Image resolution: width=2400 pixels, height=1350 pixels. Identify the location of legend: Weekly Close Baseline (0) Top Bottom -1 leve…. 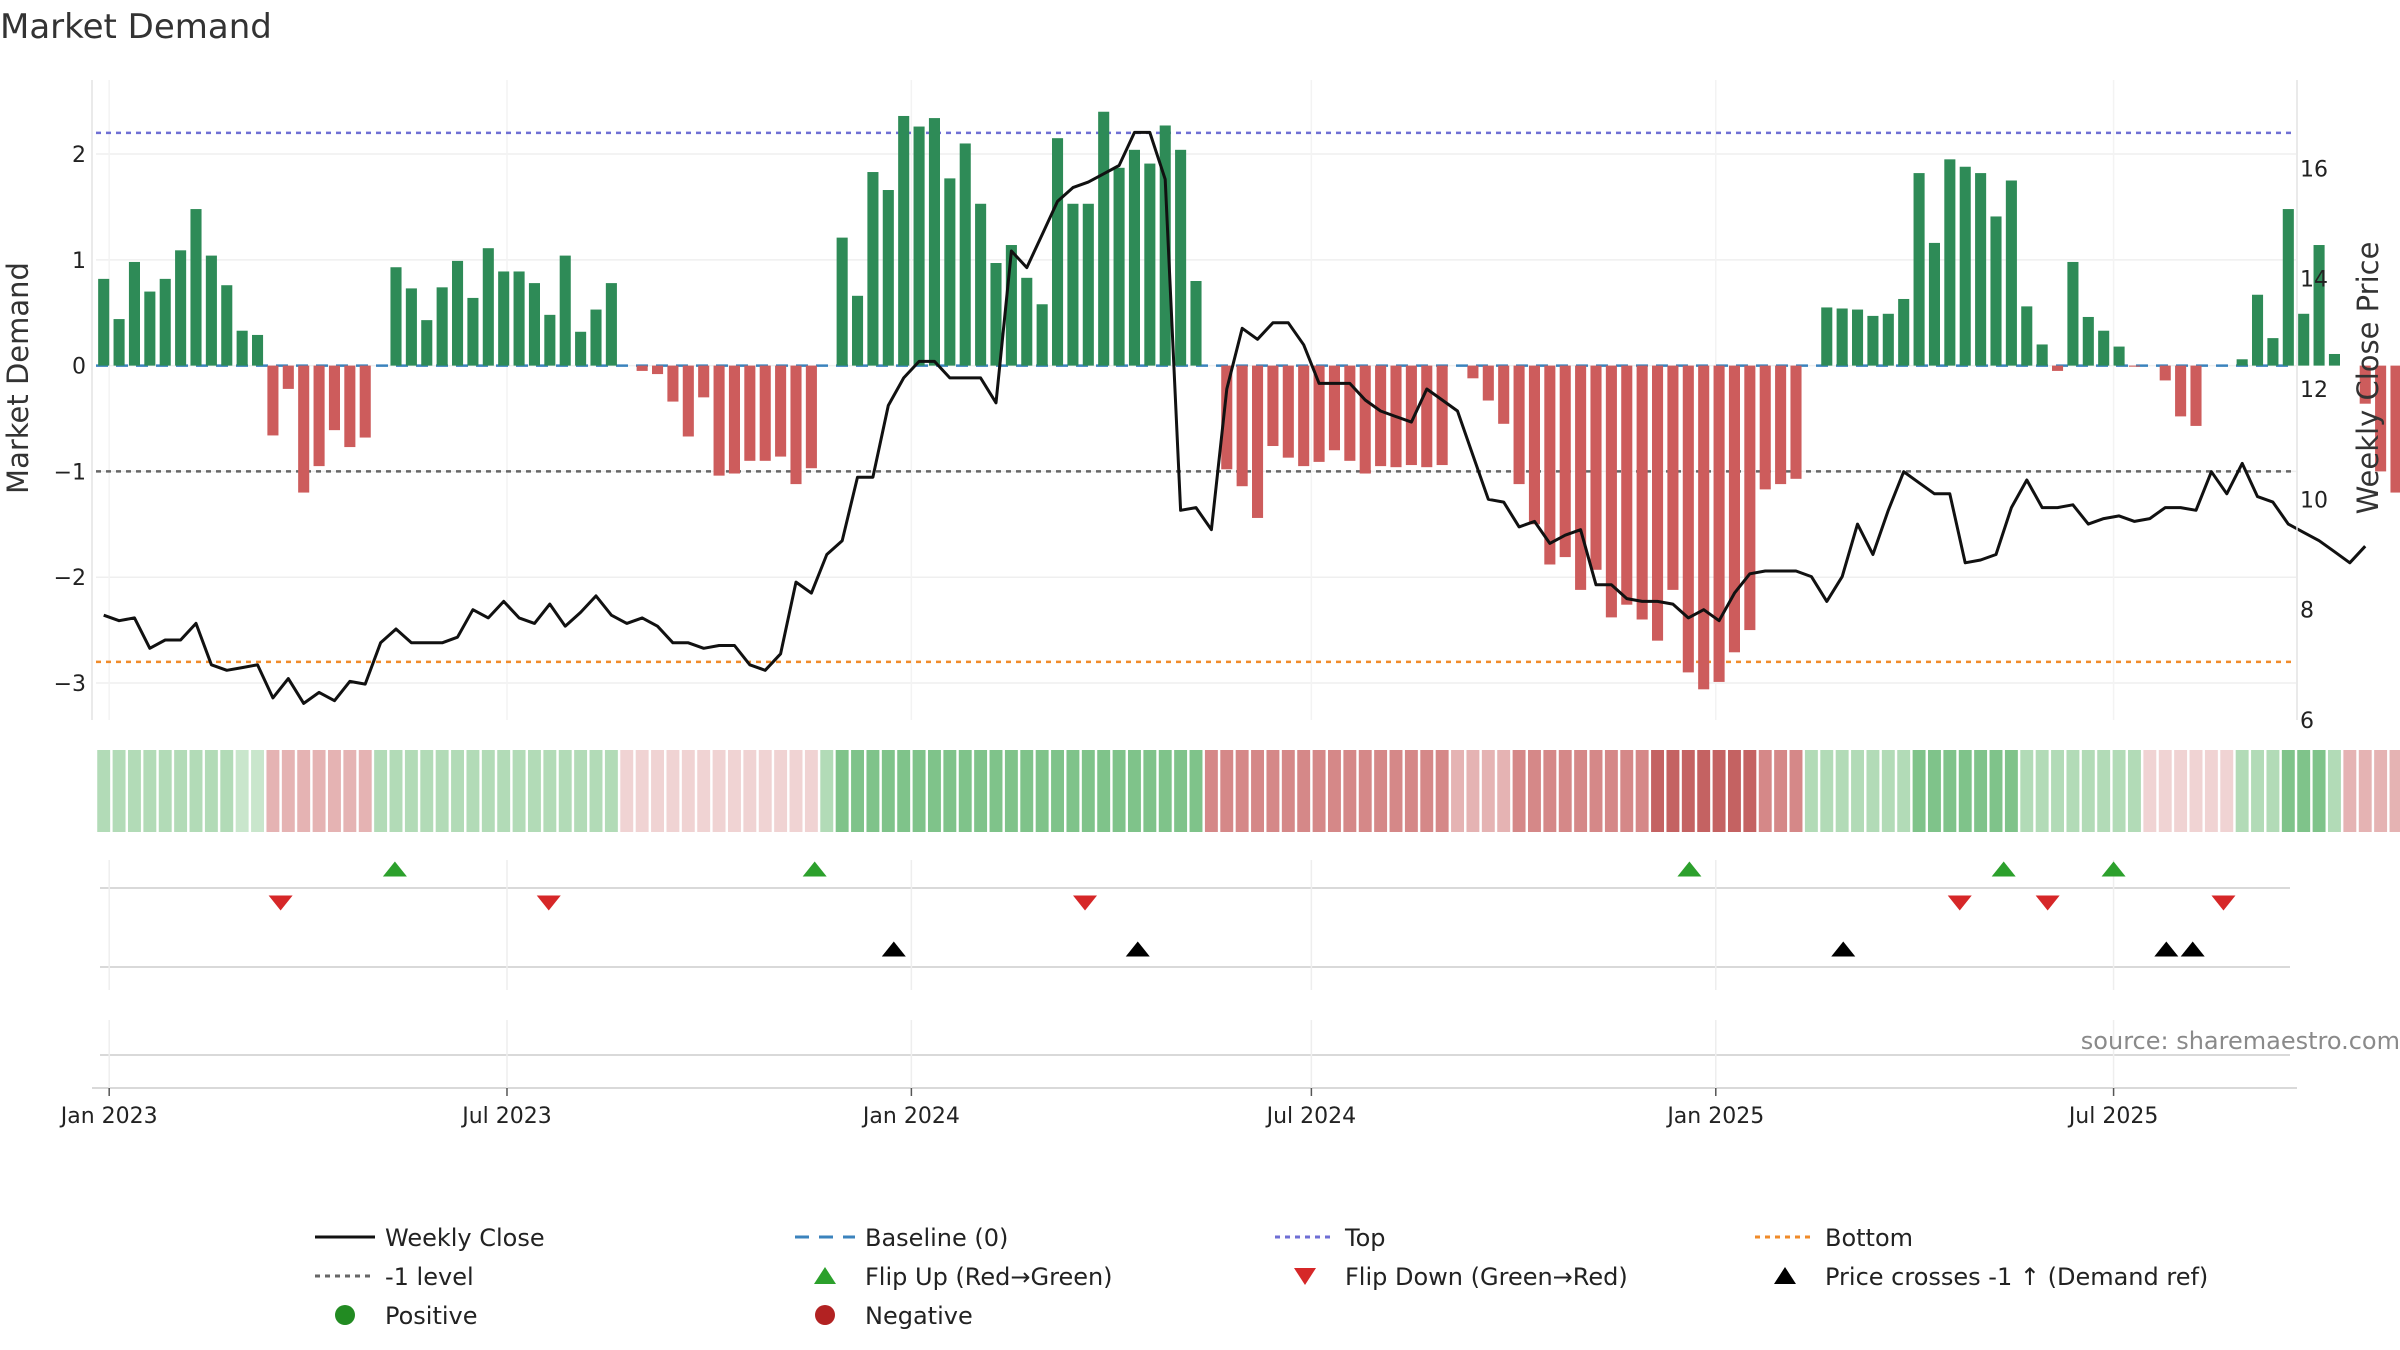
(1261, 1277).